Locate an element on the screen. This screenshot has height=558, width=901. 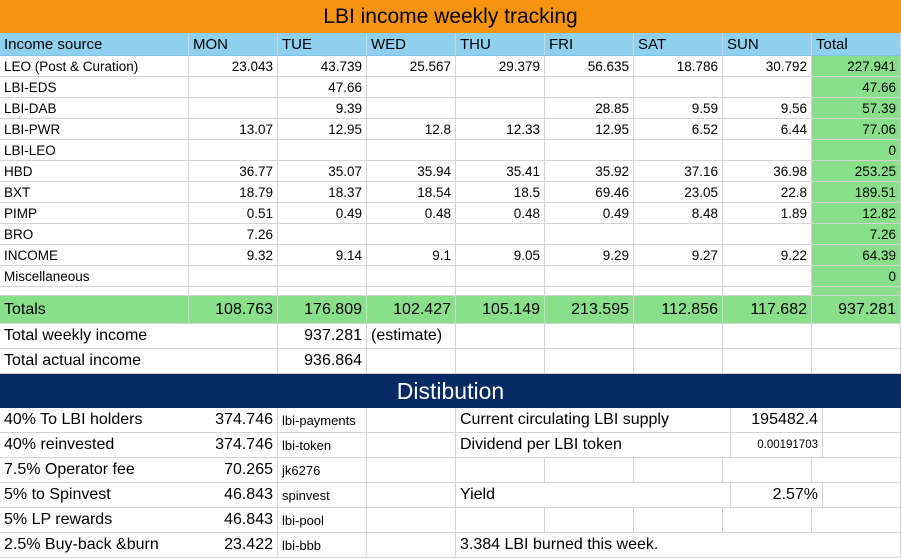
column-header: Income source is located at coordinates (94, 44).